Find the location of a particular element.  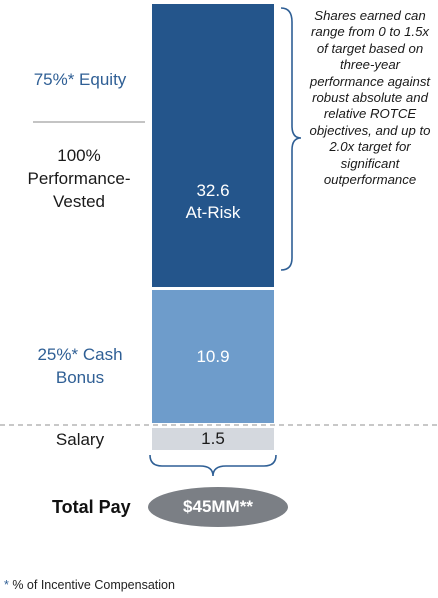

performance-line-1: 100% is located at coordinates (79, 155).